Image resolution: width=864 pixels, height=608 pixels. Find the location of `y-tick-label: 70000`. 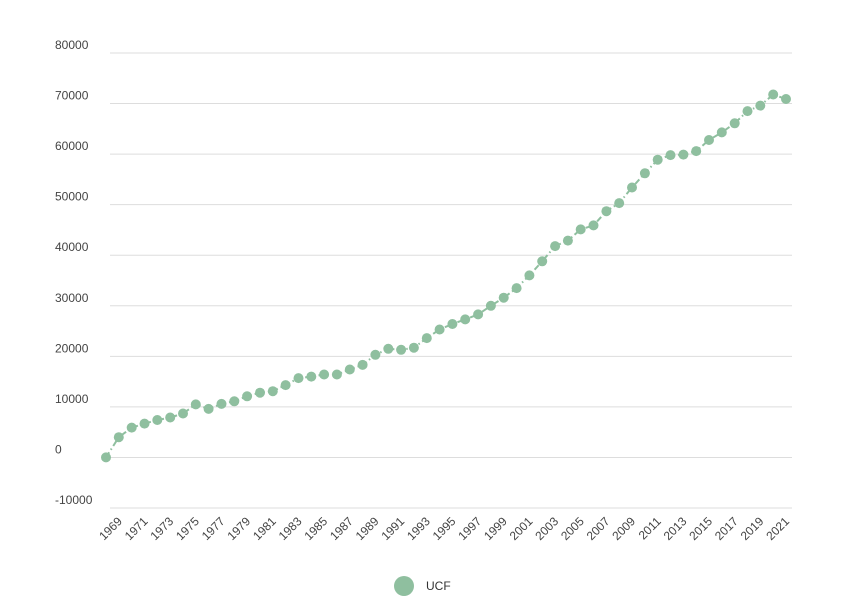

y-tick-label: 70000 is located at coordinates (72, 96).